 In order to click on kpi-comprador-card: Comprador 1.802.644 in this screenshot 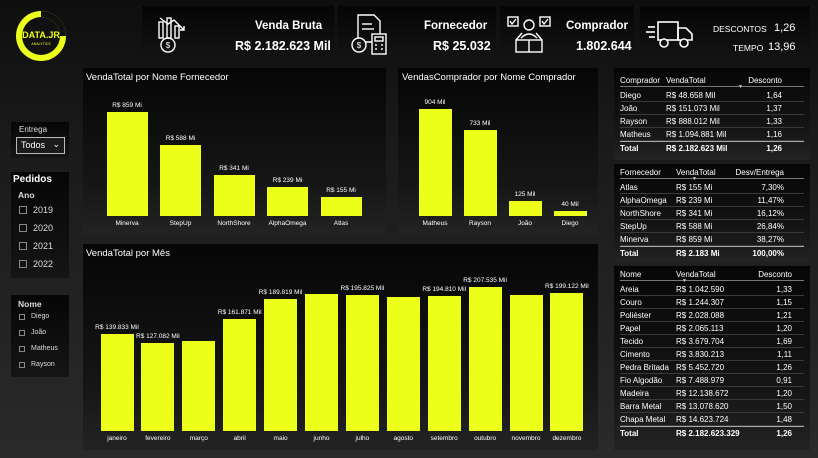, I will do `click(567, 33)`.